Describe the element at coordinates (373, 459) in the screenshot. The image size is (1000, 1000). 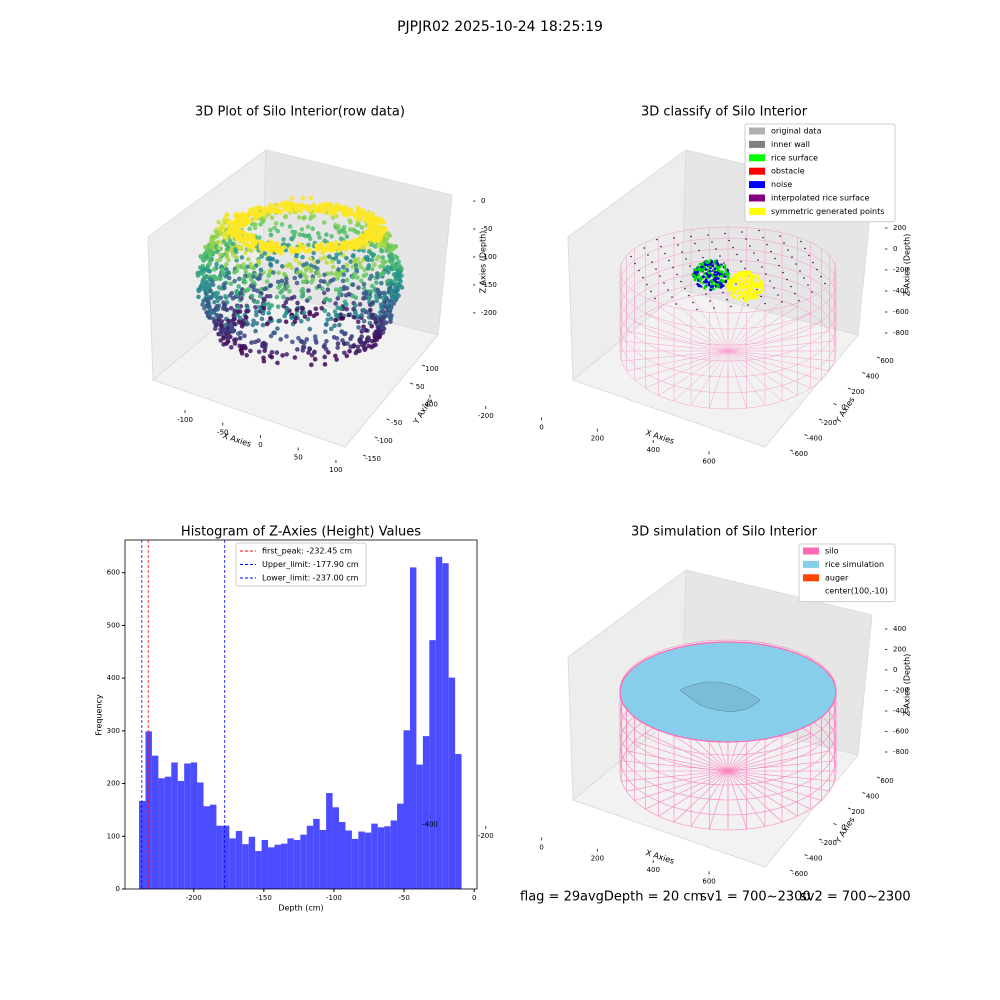
I see `y-tick-label: -150` at that location.